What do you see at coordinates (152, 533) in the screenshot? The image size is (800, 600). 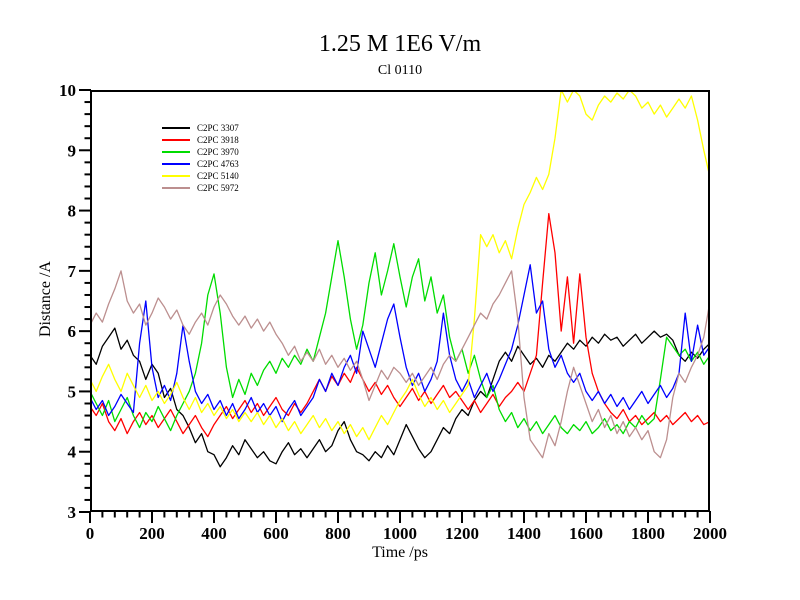 I see `x-axis-tick-label: 200` at bounding box center [152, 533].